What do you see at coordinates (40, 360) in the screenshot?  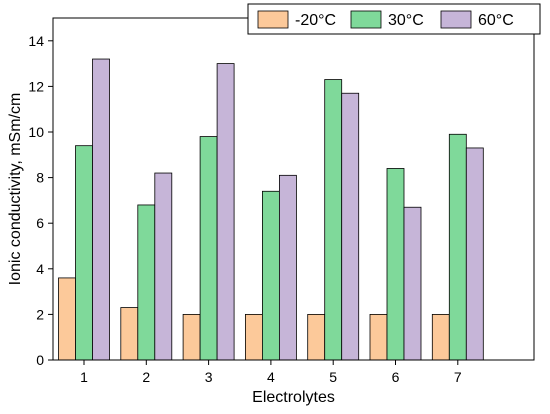 I see `y-tick-label: 0` at bounding box center [40, 360].